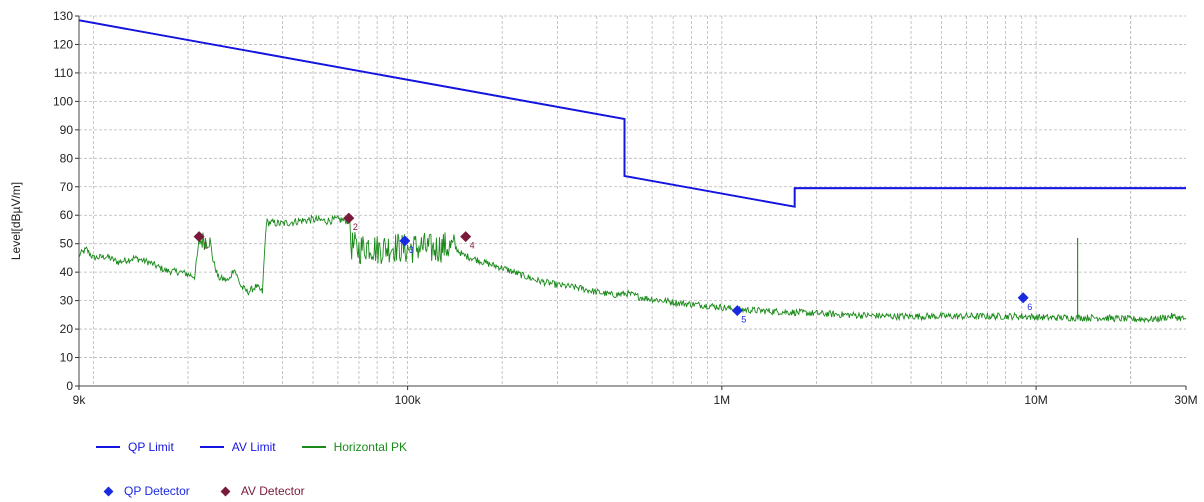  What do you see at coordinates (67, 301) in the screenshot?
I see `y-tick-label: 30` at bounding box center [67, 301].